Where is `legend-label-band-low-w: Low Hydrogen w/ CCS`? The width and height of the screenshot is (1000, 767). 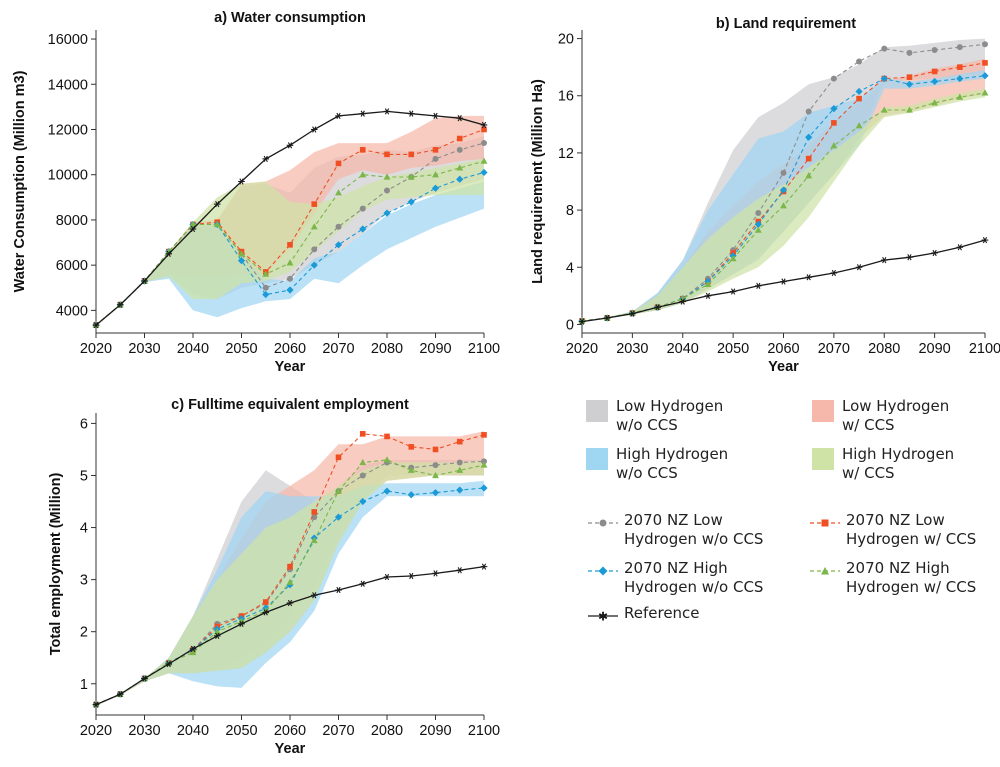
legend-label-band-low-w: Low Hydrogen w/ CCS is located at coordinates (896, 415).